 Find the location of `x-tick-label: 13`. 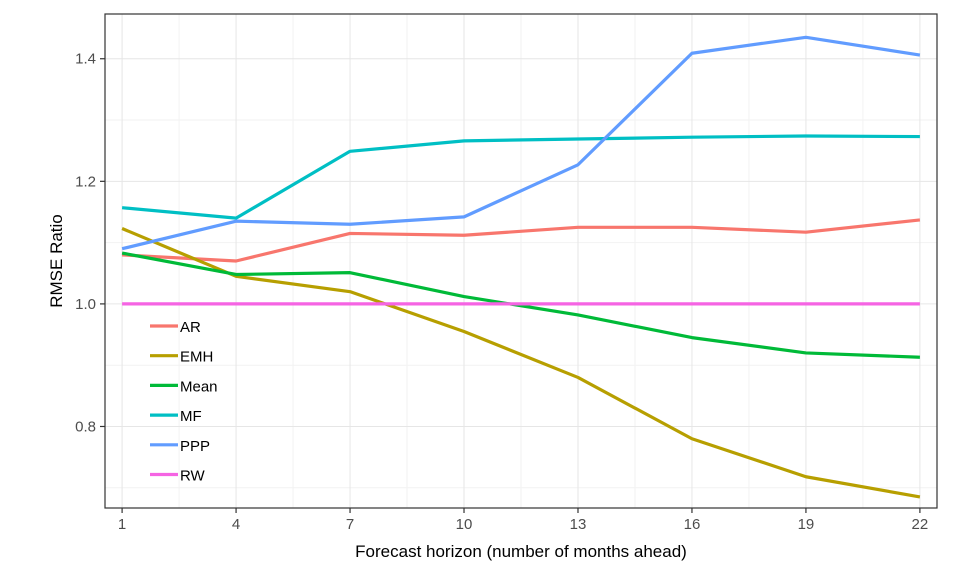

x-tick-label: 13 is located at coordinates (578, 524).